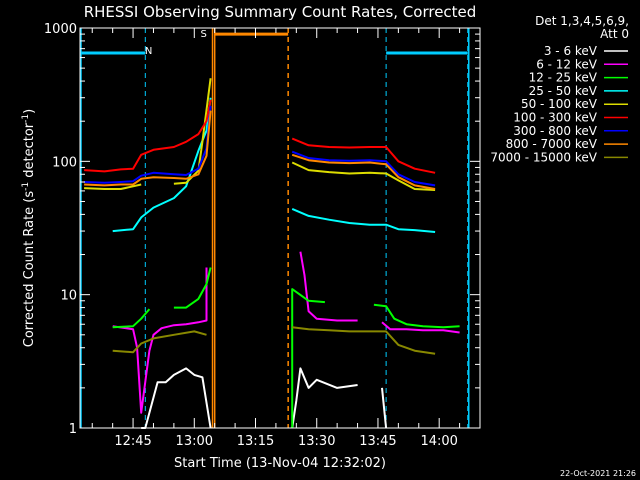 This screenshot has width=640, height=480. Describe the element at coordinates (204, 34) in the screenshot. I see `saa-label: S` at that location.